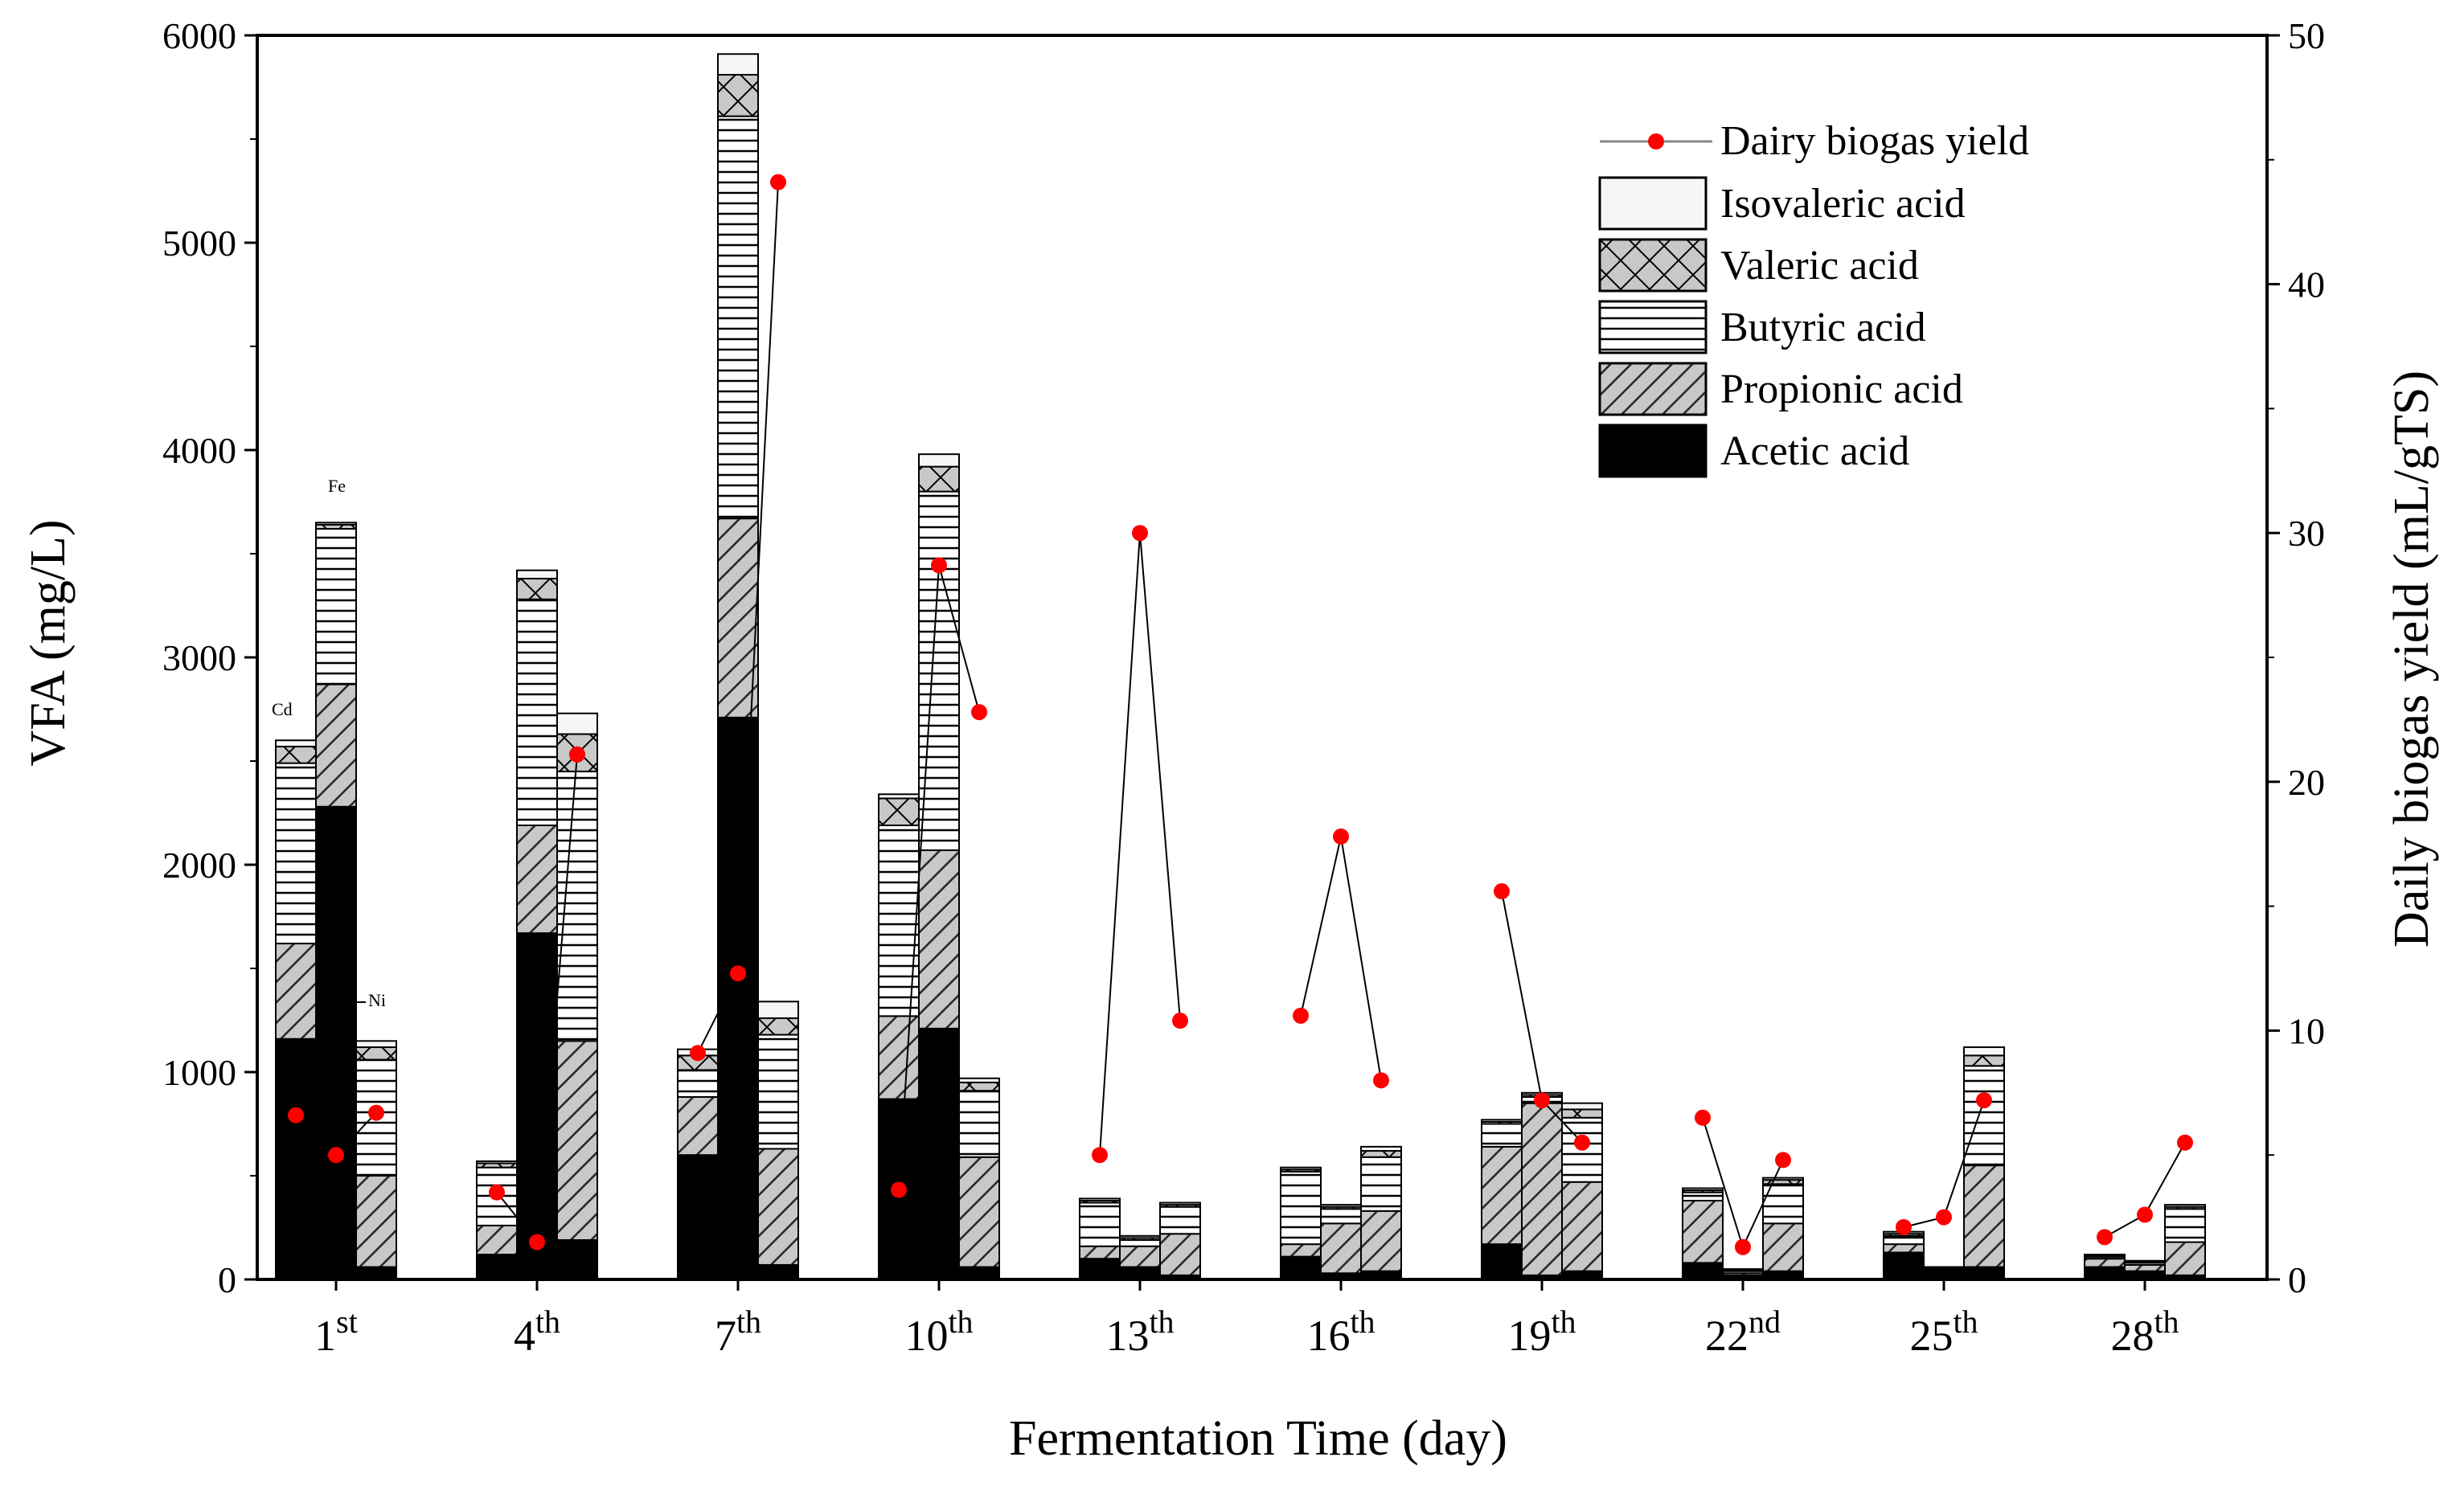 The width and height of the screenshot is (2464, 1494). I want to click on x-category-label-9: 25th, so click(1943, 1332).